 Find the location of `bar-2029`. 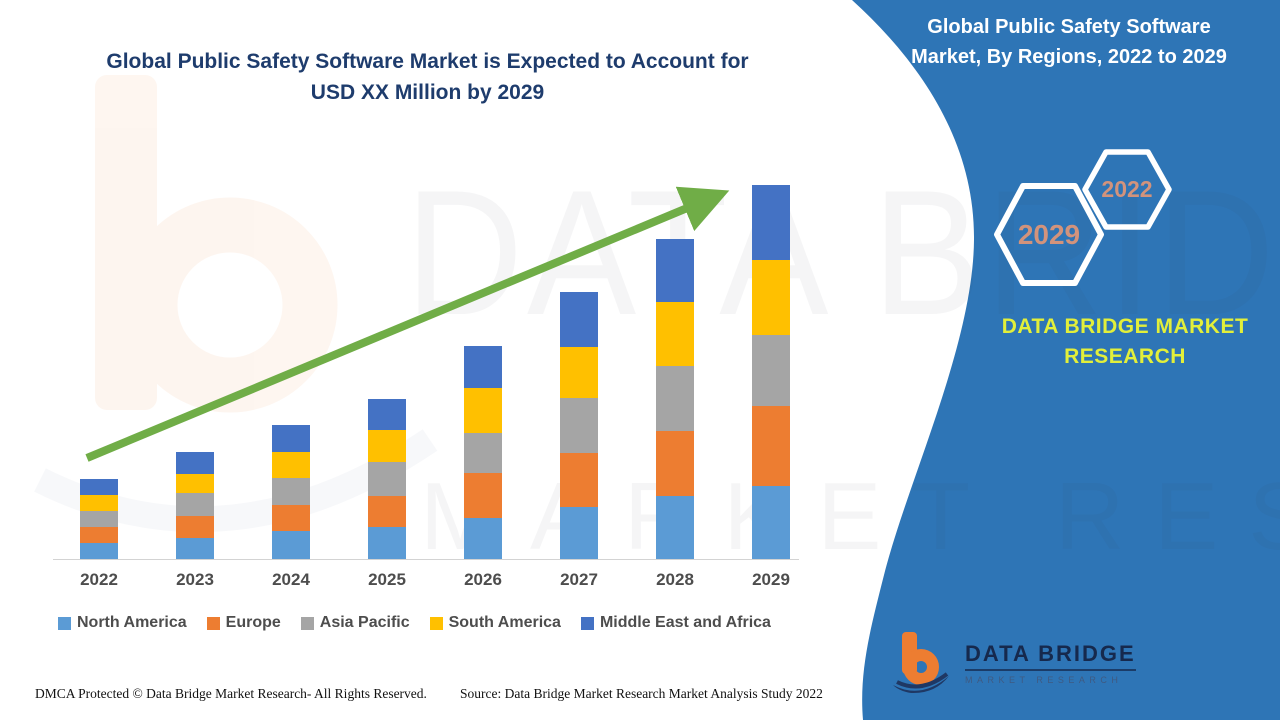

bar-2029 is located at coordinates (771, 372).